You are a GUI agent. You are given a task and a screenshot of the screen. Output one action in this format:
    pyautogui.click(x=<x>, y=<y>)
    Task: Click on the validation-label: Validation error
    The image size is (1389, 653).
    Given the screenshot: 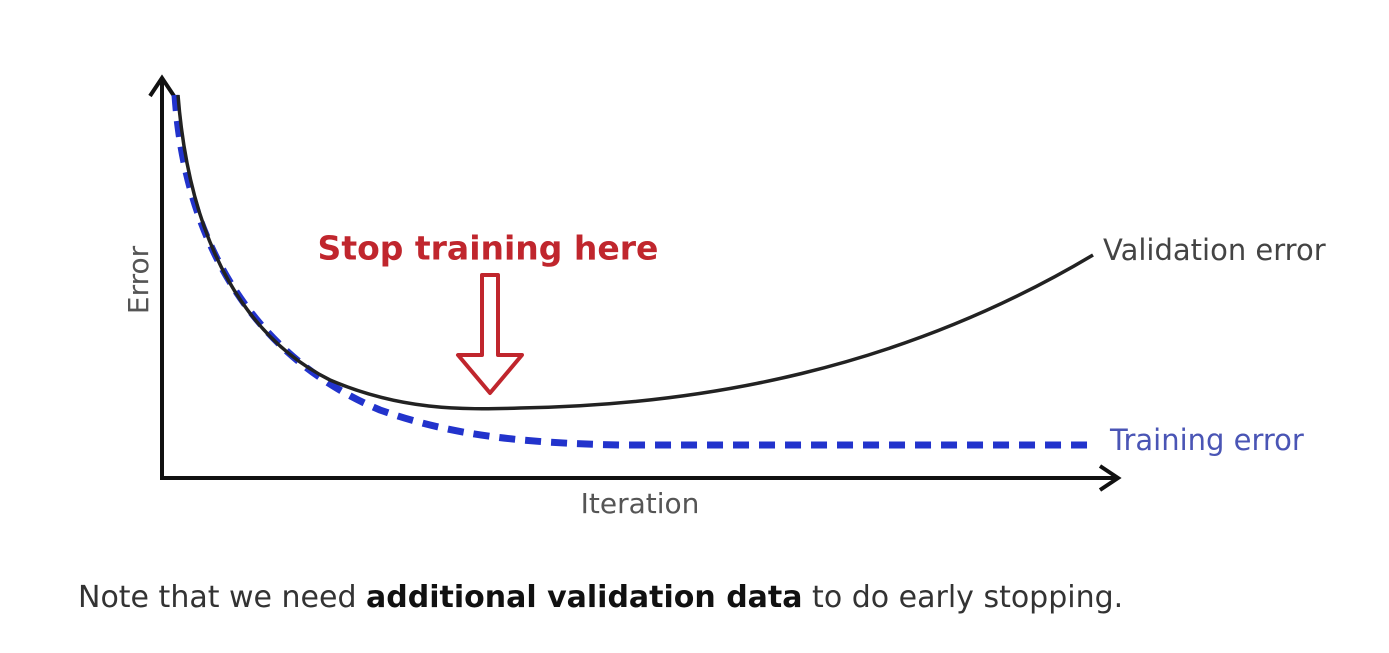 What is the action you would take?
    pyautogui.click(x=1214, y=250)
    